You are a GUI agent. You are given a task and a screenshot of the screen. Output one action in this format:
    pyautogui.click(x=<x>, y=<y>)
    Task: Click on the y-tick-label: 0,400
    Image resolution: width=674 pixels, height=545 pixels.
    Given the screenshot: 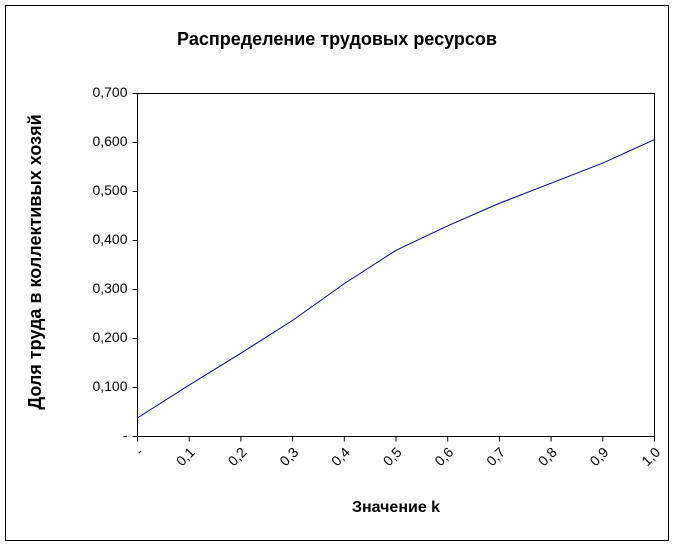 What is the action you would take?
    pyautogui.click(x=109, y=239)
    